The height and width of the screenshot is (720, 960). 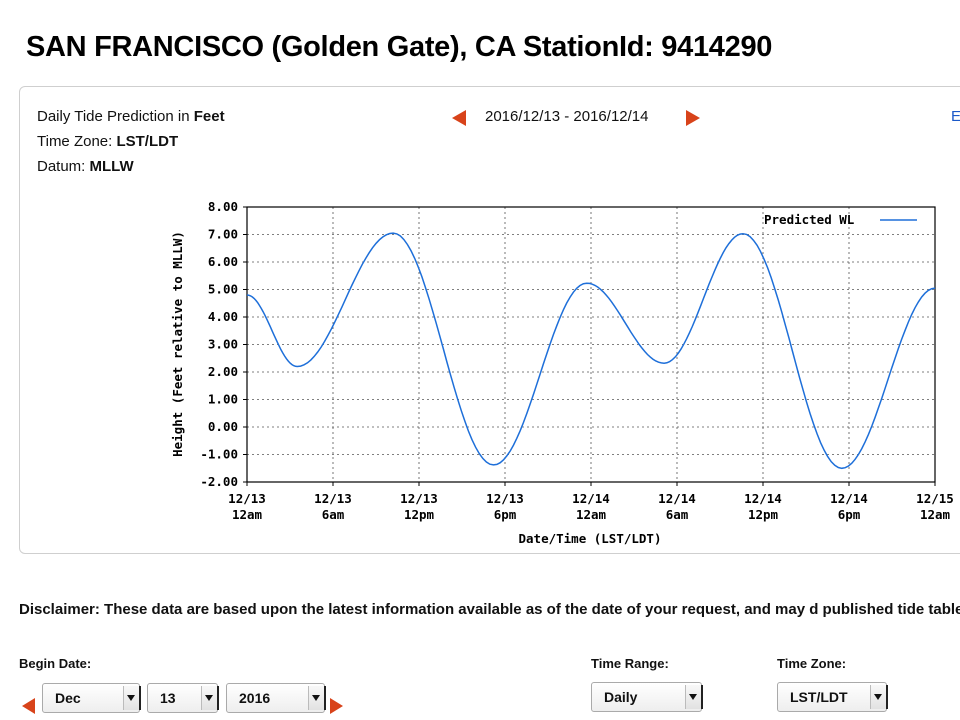 What do you see at coordinates (63, 166) in the screenshot?
I see `datum-label: Datum:` at bounding box center [63, 166].